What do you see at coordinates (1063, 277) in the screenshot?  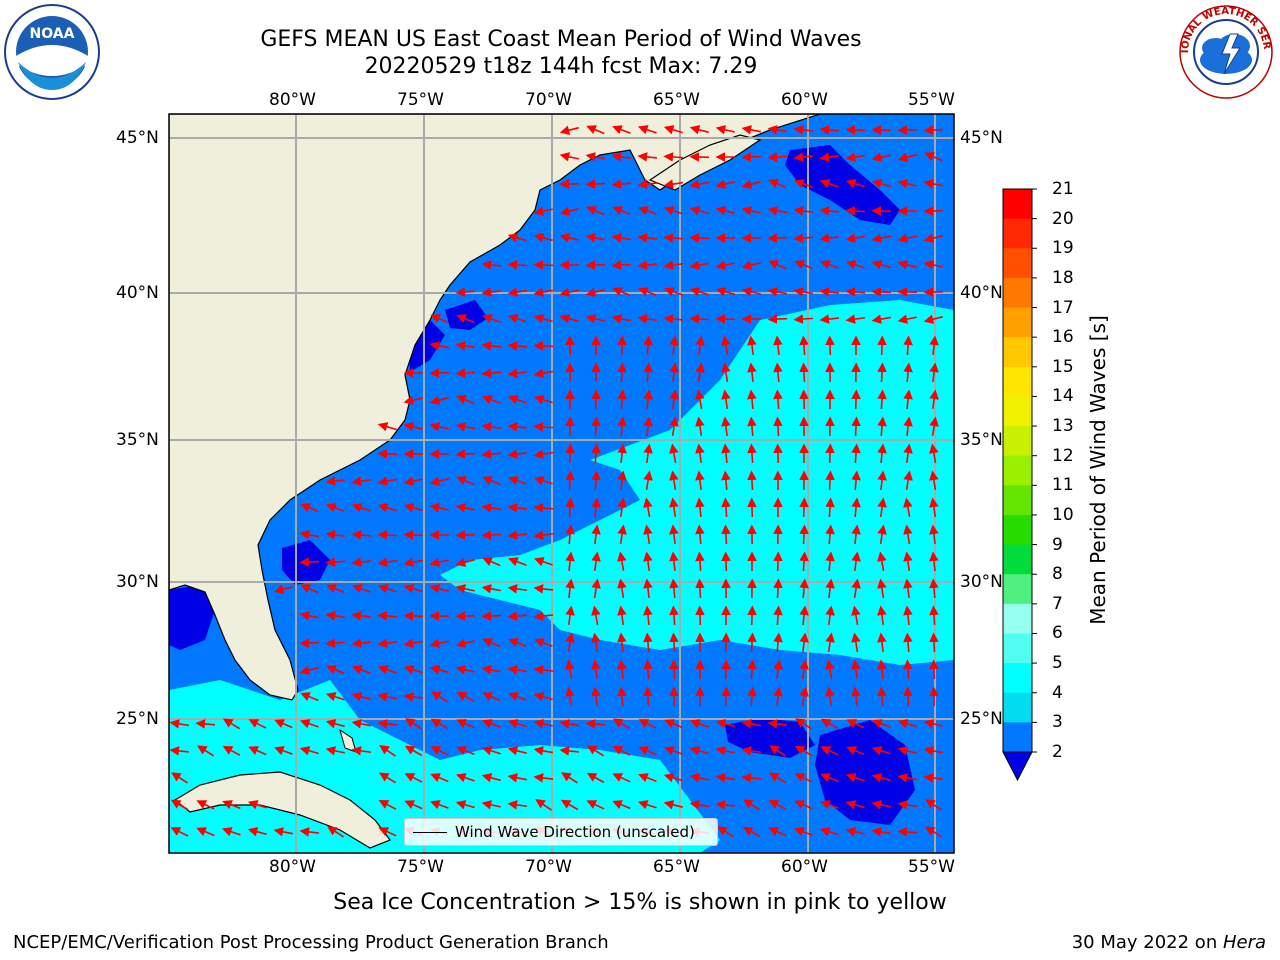 I see `colorbar-tick-label: 18` at bounding box center [1063, 277].